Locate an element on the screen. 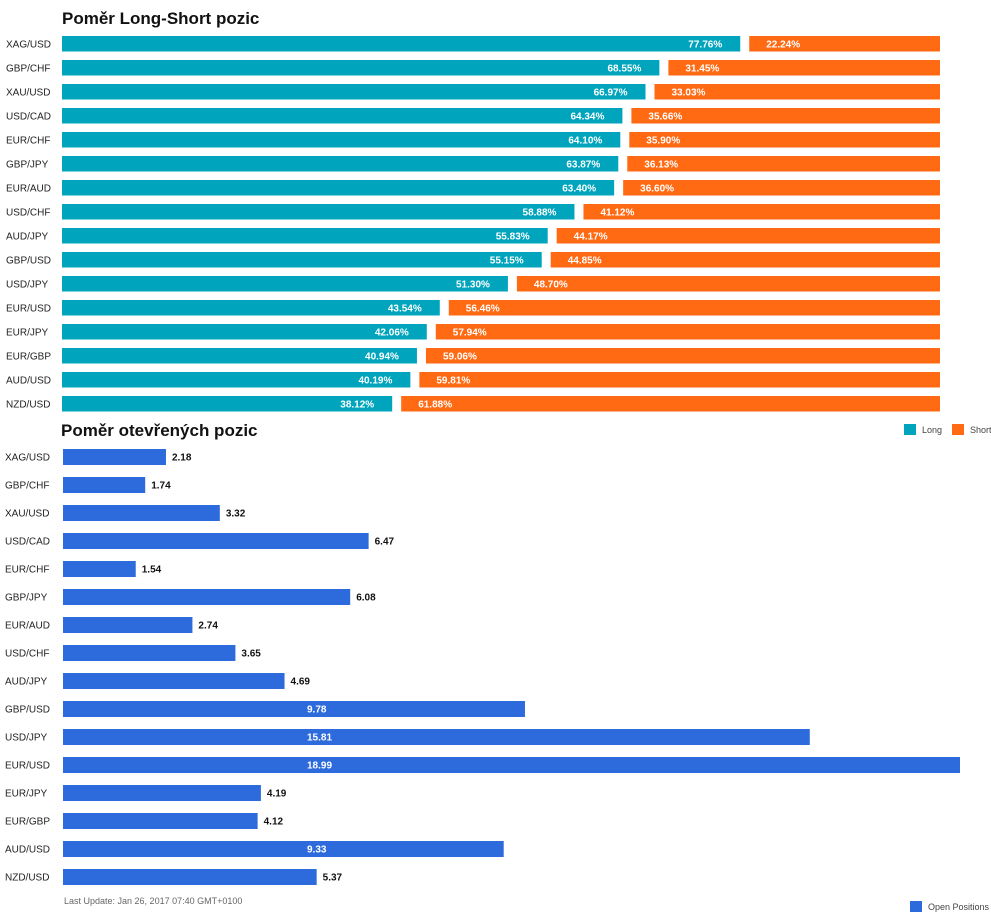 The width and height of the screenshot is (991, 917). open-positions-value-label: 6.08 is located at coordinates (366, 598).